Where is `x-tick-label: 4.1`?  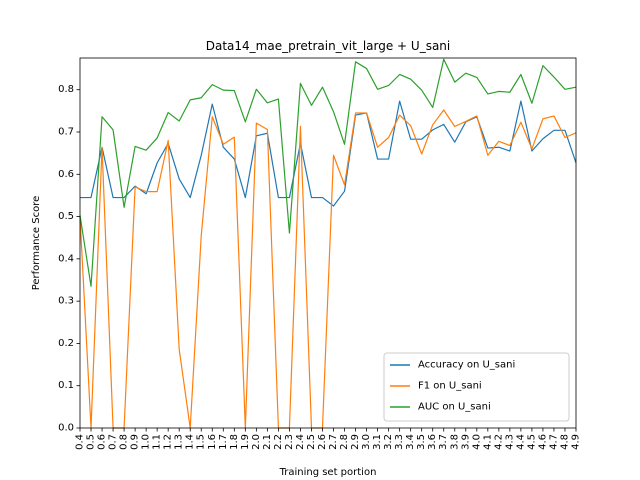 x-tick-label: 4.1 is located at coordinates (487, 442).